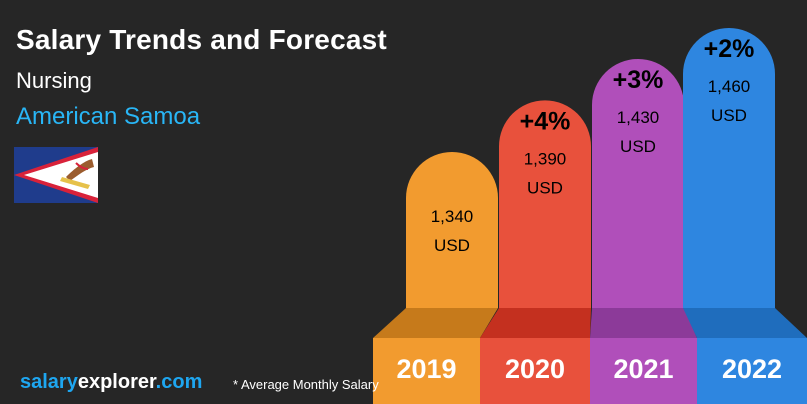  What do you see at coordinates (435, 323) in the screenshot?
I see `bar-shelf-2019` at bounding box center [435, 323].